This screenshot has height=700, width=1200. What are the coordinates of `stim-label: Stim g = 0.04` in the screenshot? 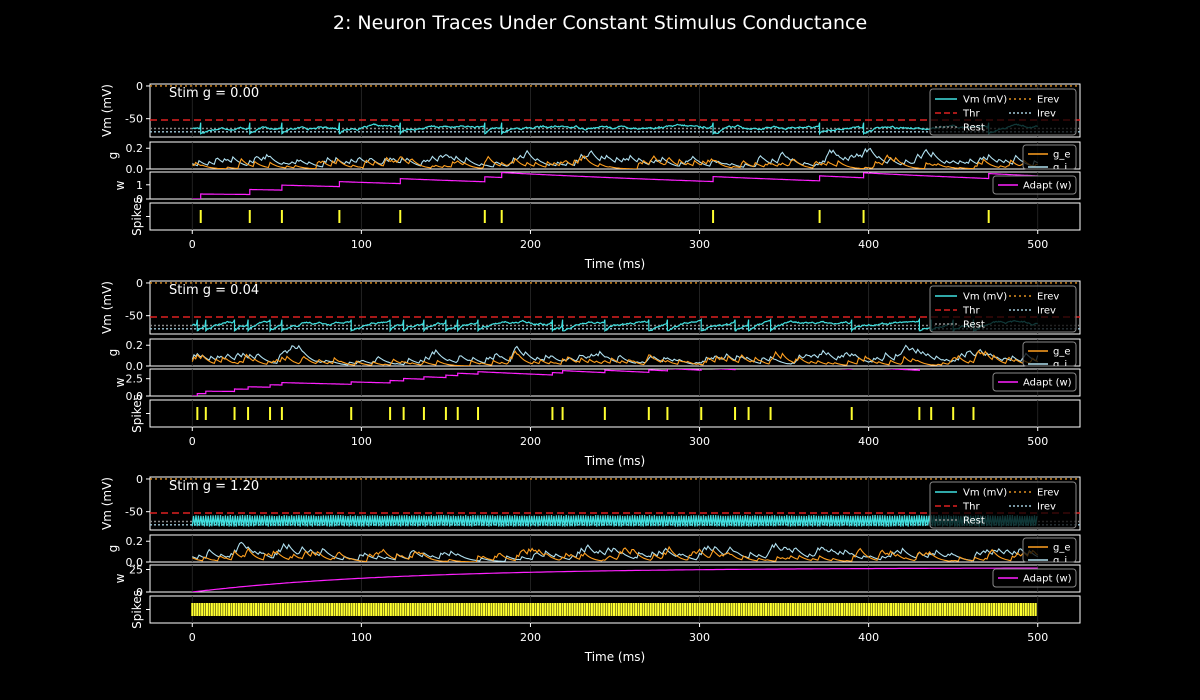 It's located at (214, 290).